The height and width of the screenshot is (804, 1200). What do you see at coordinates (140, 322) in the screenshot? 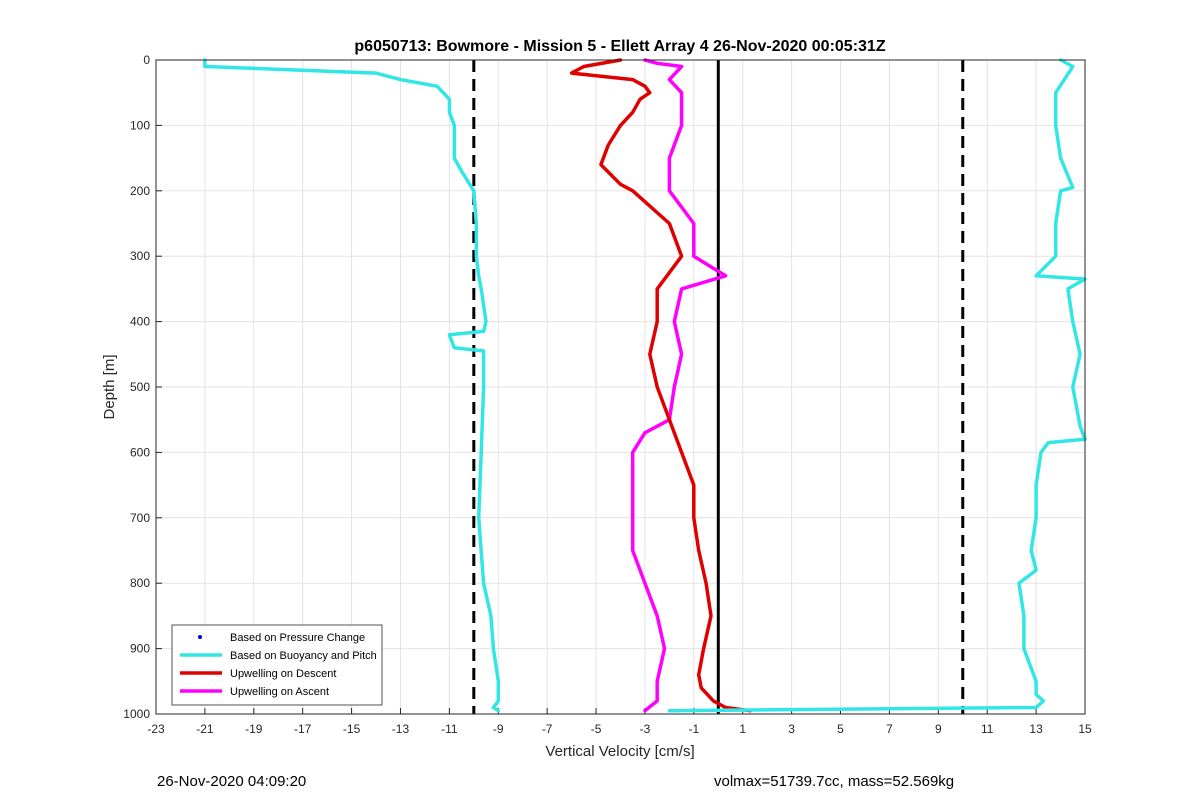
I see `y-tick-label: 400` at bounding box center [140, 322].